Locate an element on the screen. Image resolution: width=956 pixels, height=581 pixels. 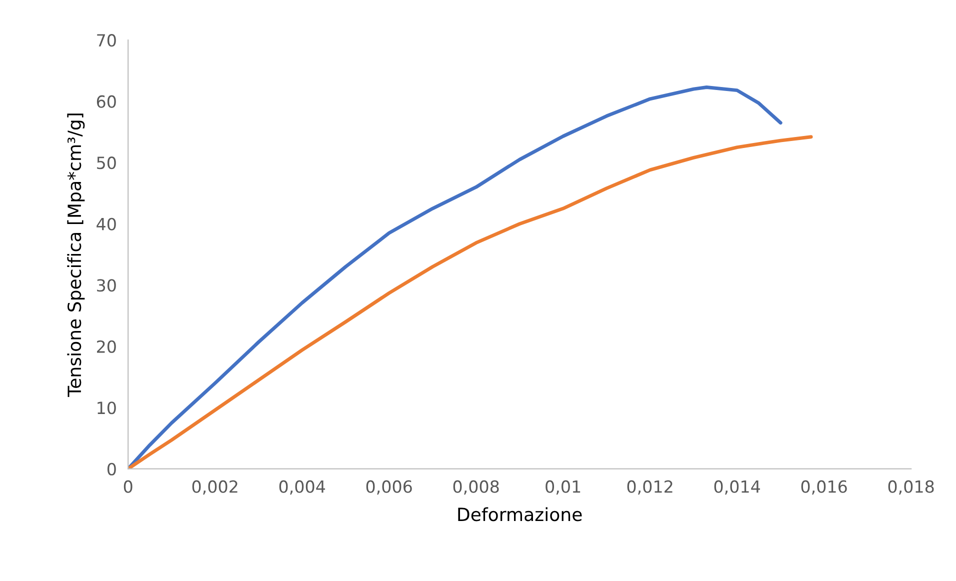
y-tick-label: 20 is located at coordinates (106, 346).